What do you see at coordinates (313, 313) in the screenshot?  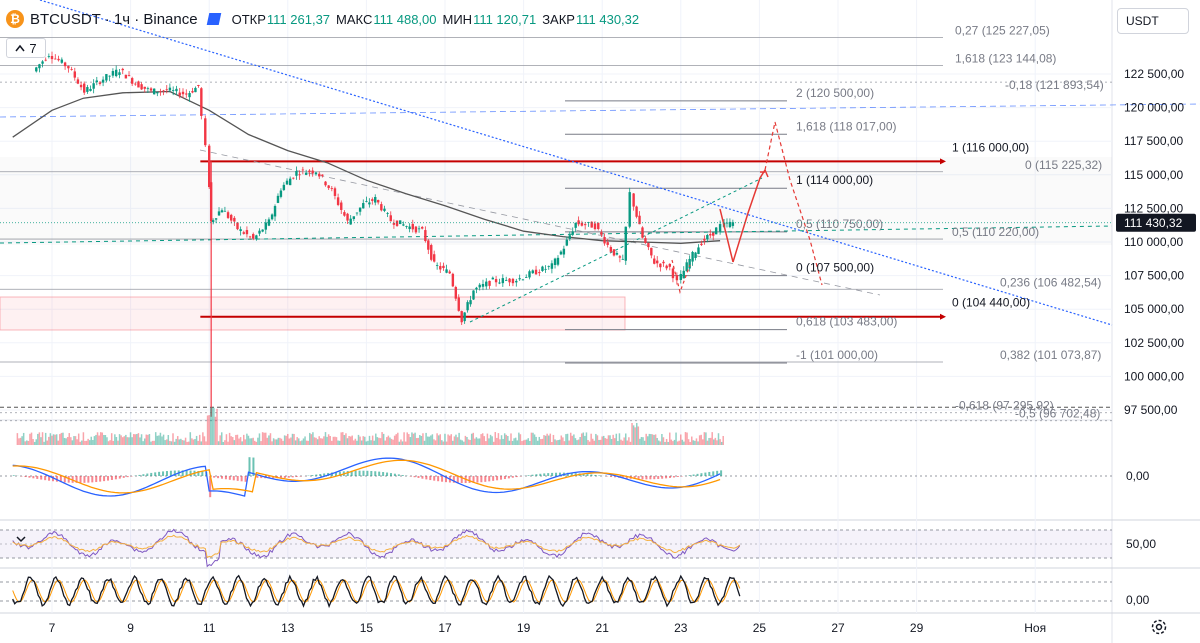 I see `support-zone-box` at bounding box center [313, 313].